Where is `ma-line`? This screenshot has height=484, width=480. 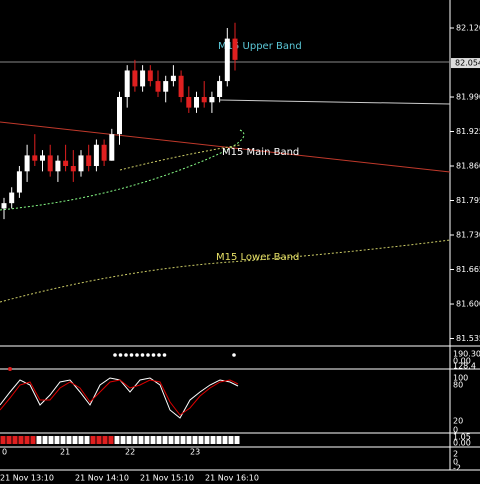 ma-line is located at coordinates (122, 170).